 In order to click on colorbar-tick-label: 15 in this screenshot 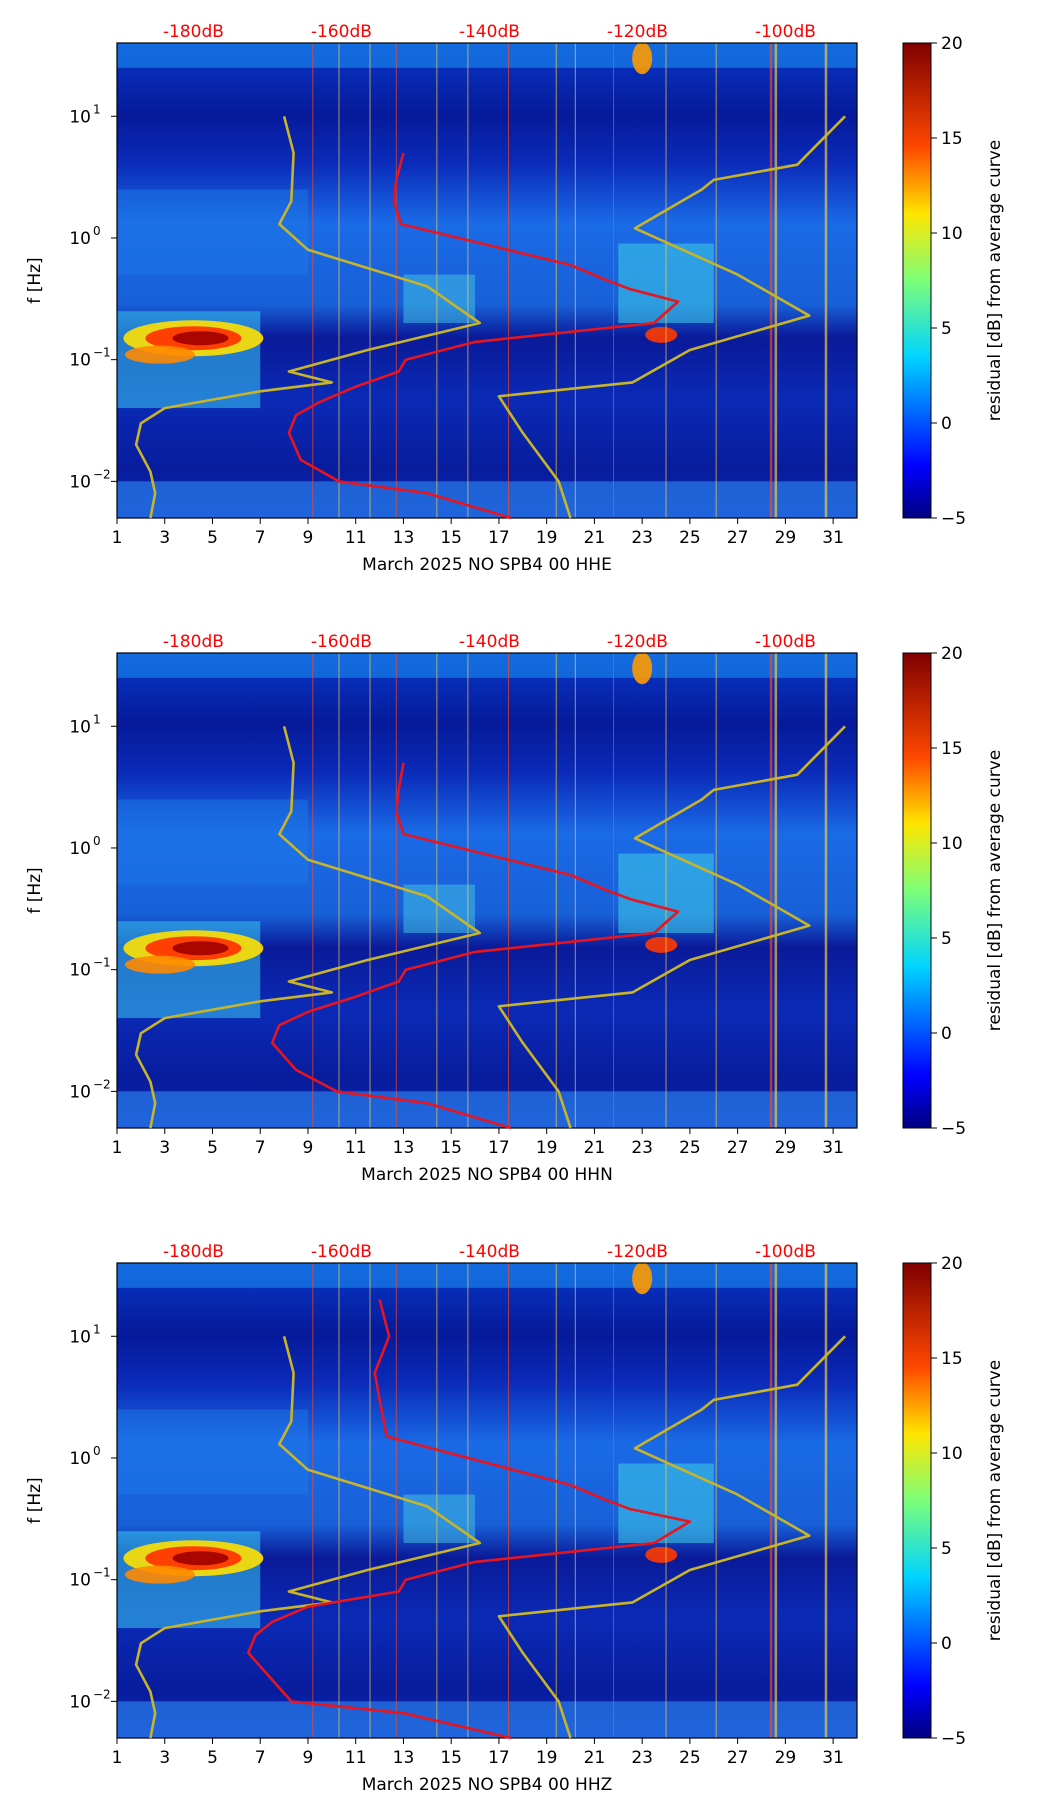, I will do `click(952, 1359)`.